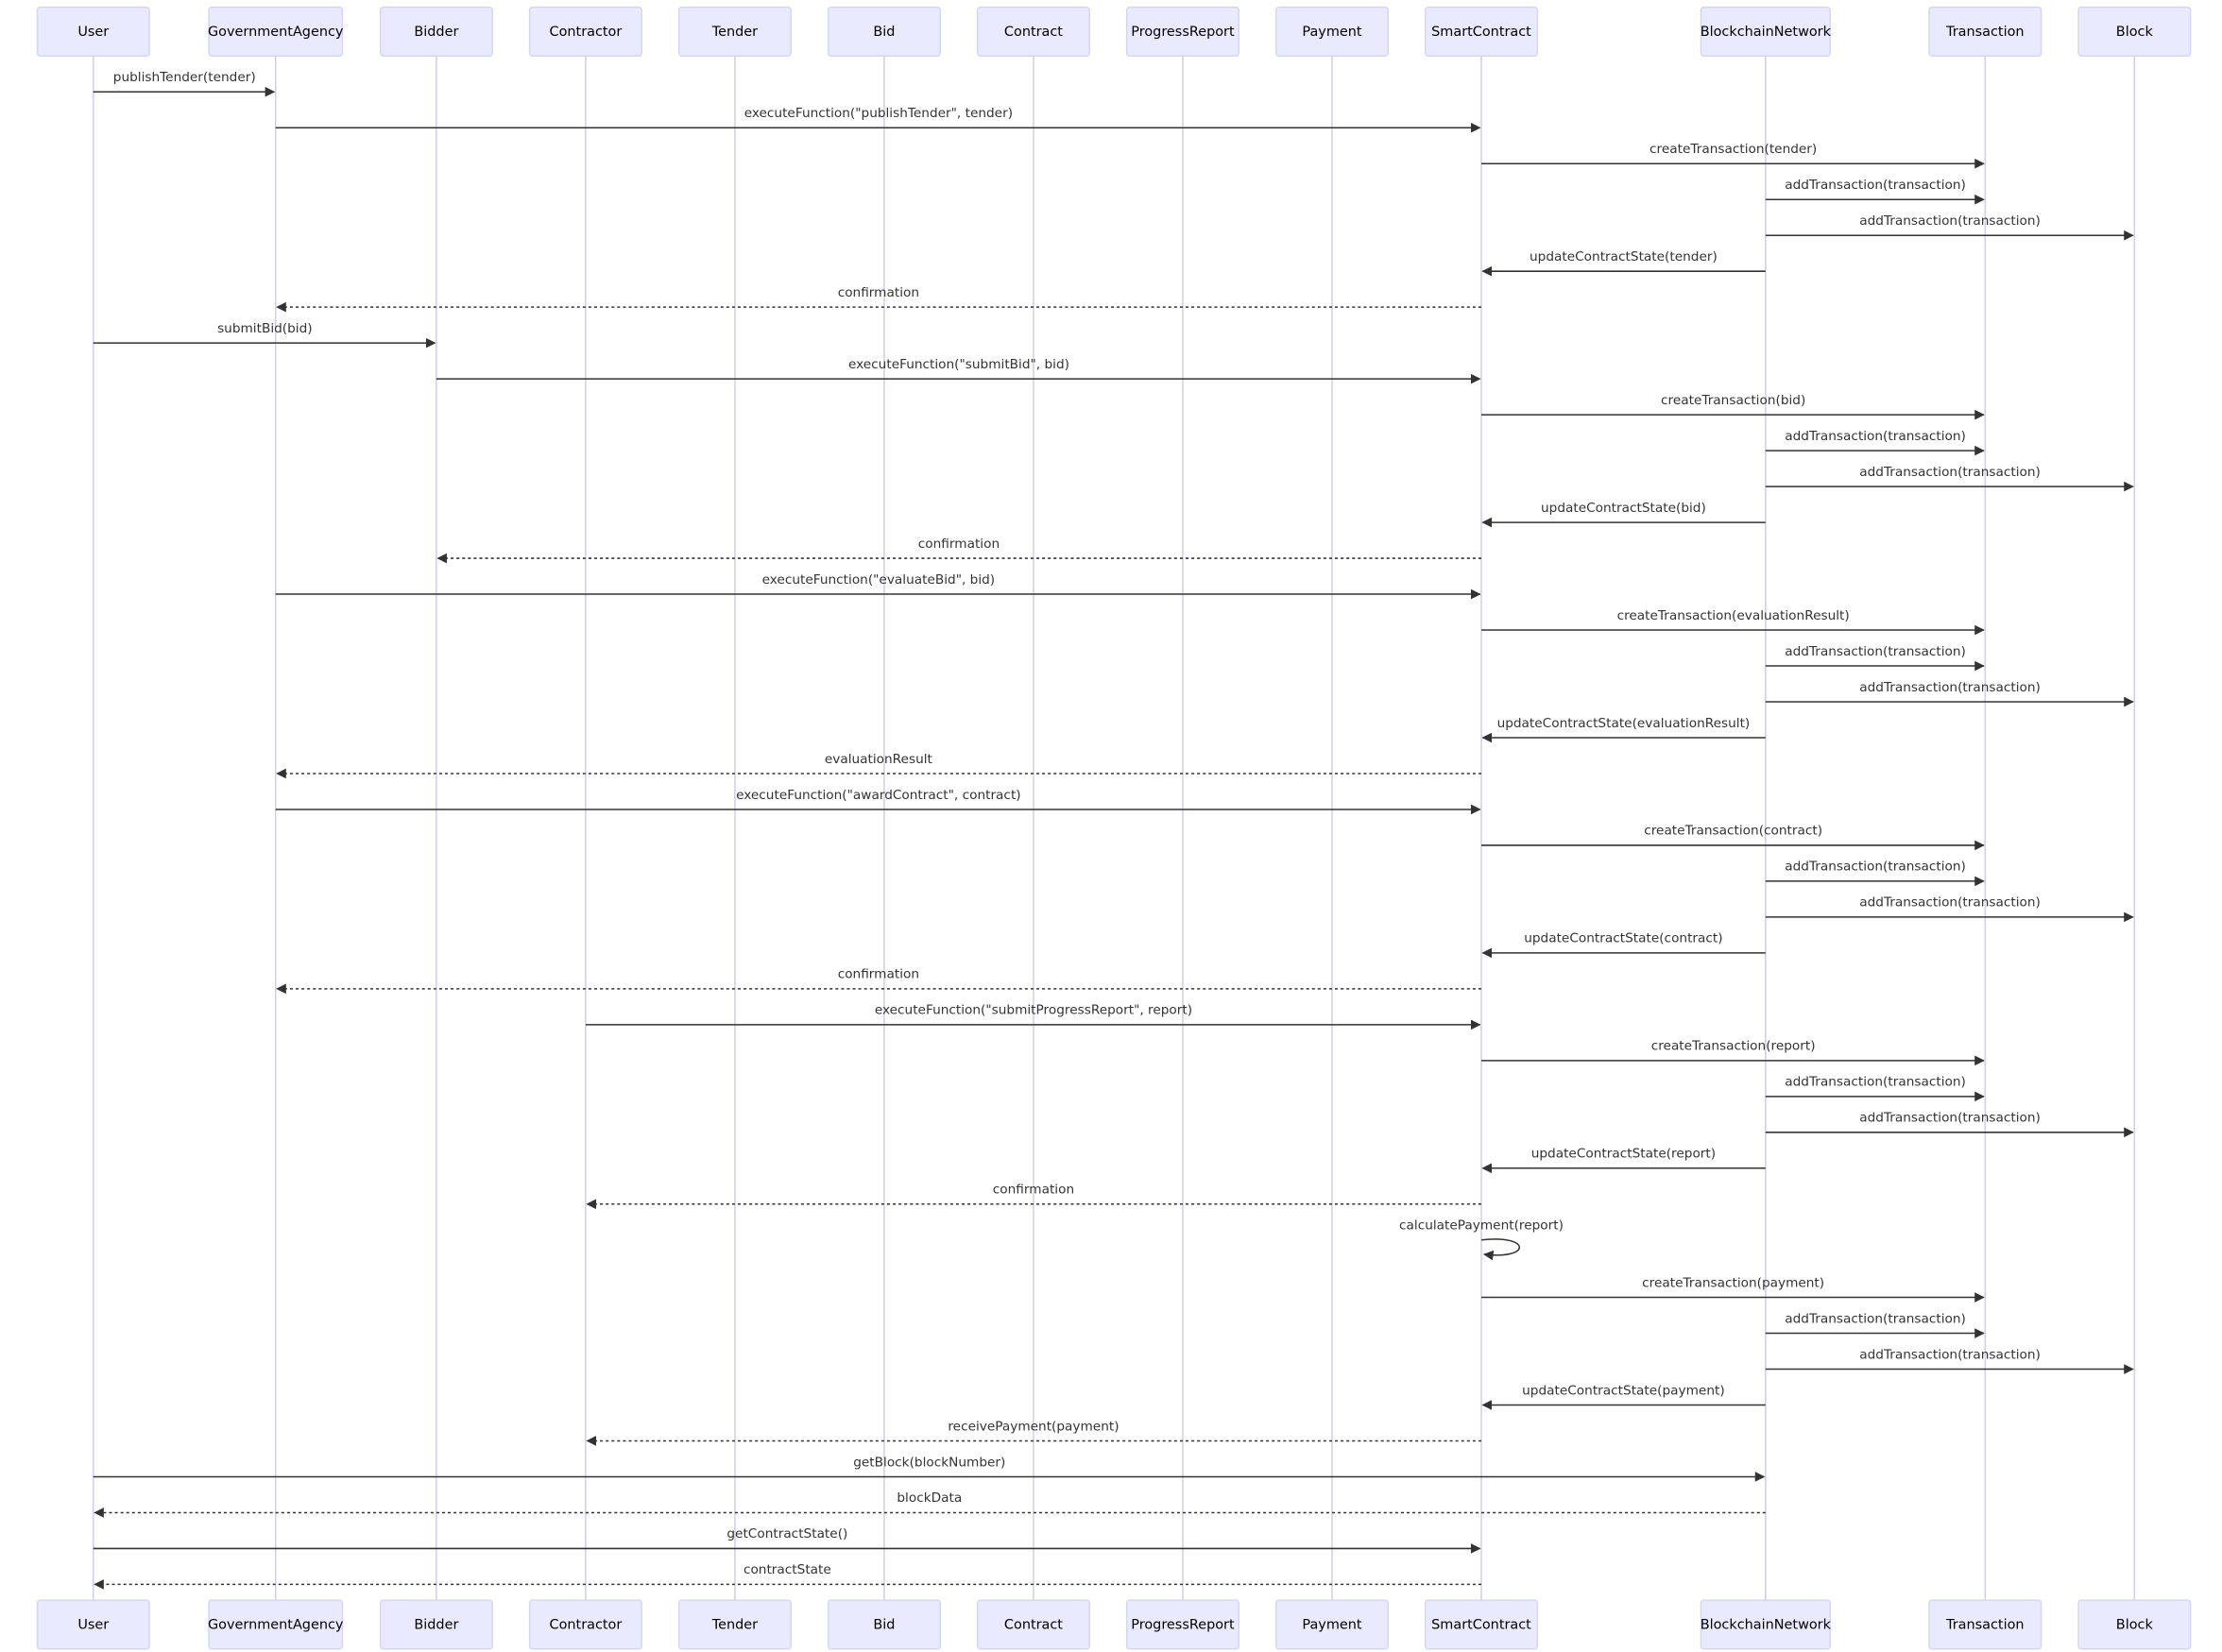 Image resolution: width=2222 pixels, height=1652 pixels. What do you see at coordinates (1623, 938) in the screenshot?
I see `message-label: updateContractState(contract)` at bounding box center [1623, 938].